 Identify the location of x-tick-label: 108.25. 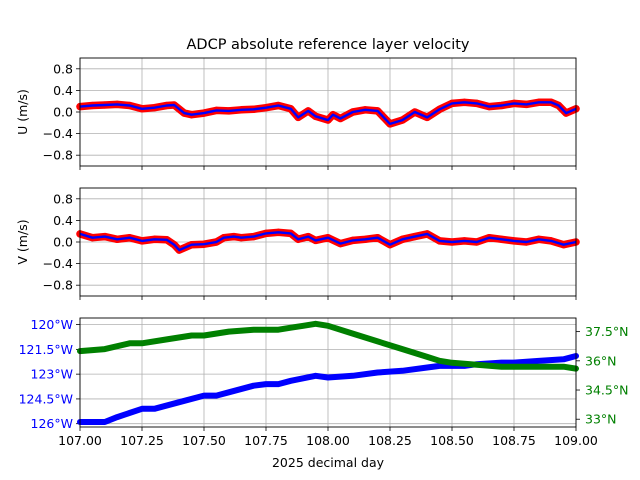
(390, 440).